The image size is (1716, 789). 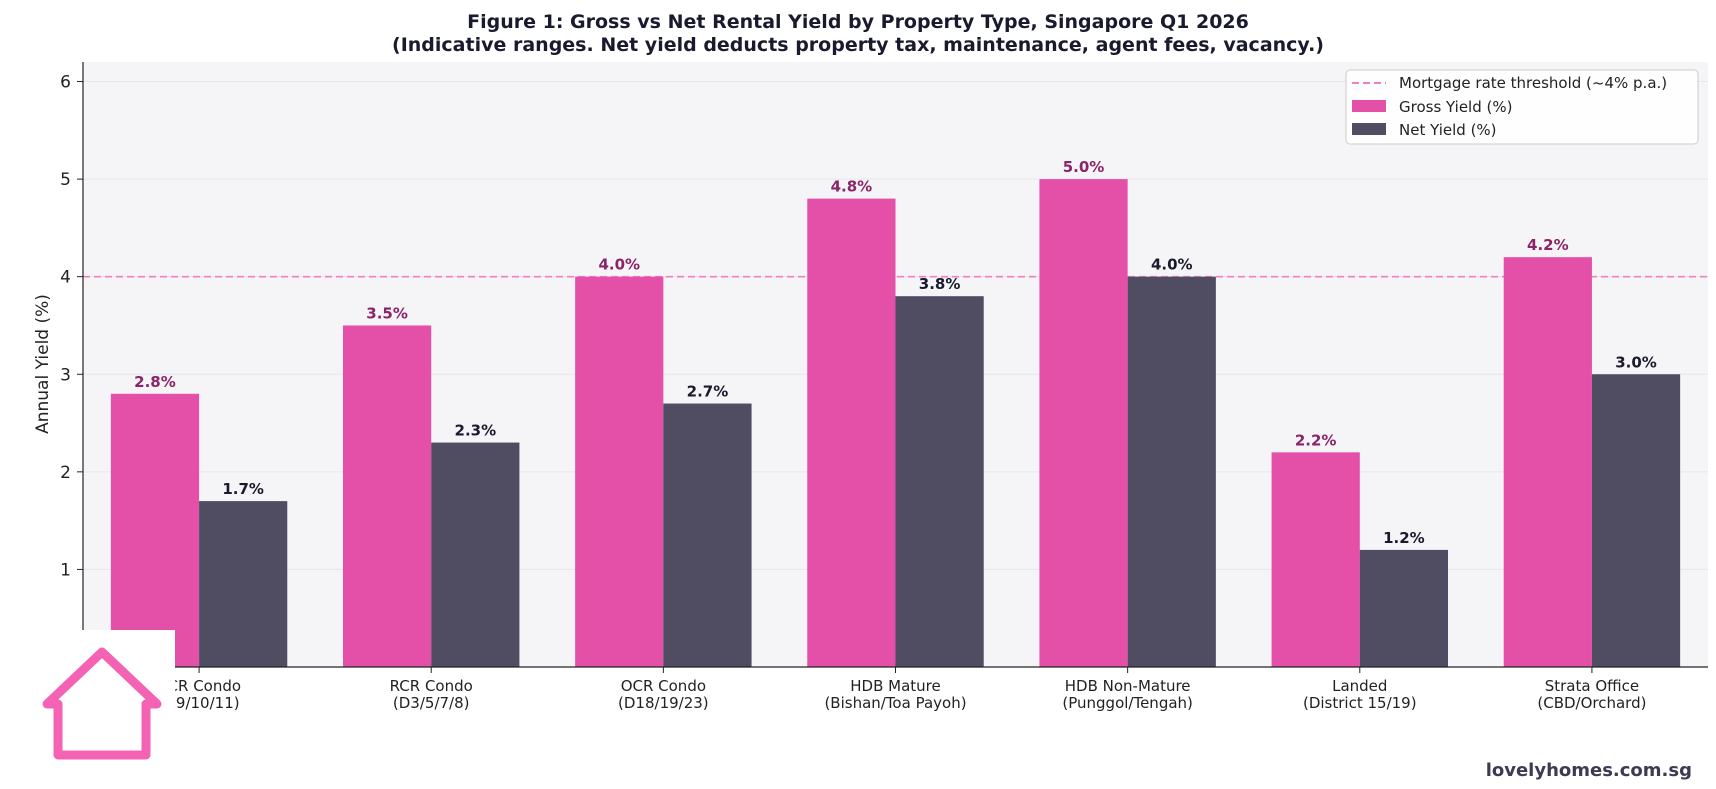 What do you see at coordinates (65, 278) in the screenshot?
I see `y-tick-label: 4` at bounding box center [65, 278].